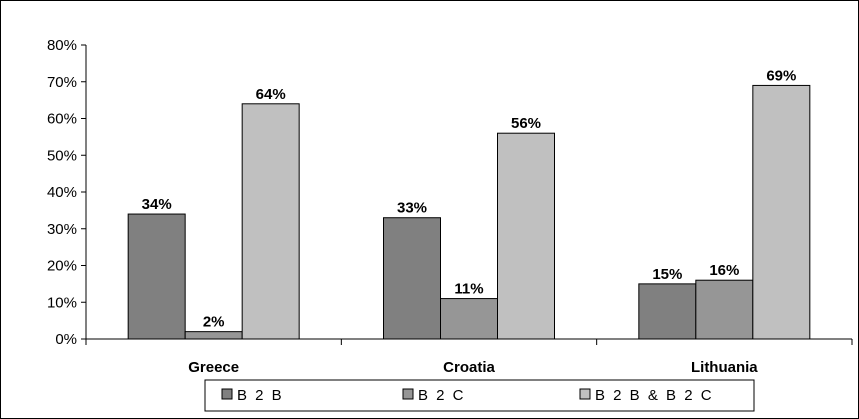  What do you see at coordinates (214, 322) in the screenshot?
I see `data-label: 2%` at bounding box center [214, 322].